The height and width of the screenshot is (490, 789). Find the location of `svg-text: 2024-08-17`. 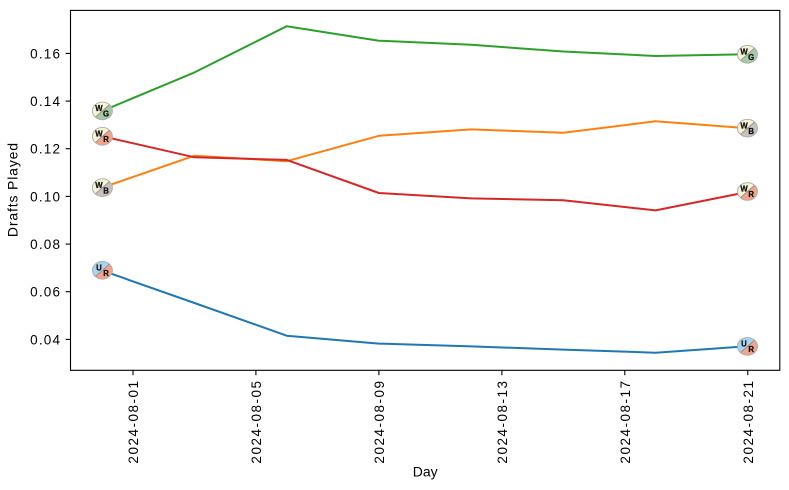

svg-text: 2024-08-17 is located at coordinates (625, 422).